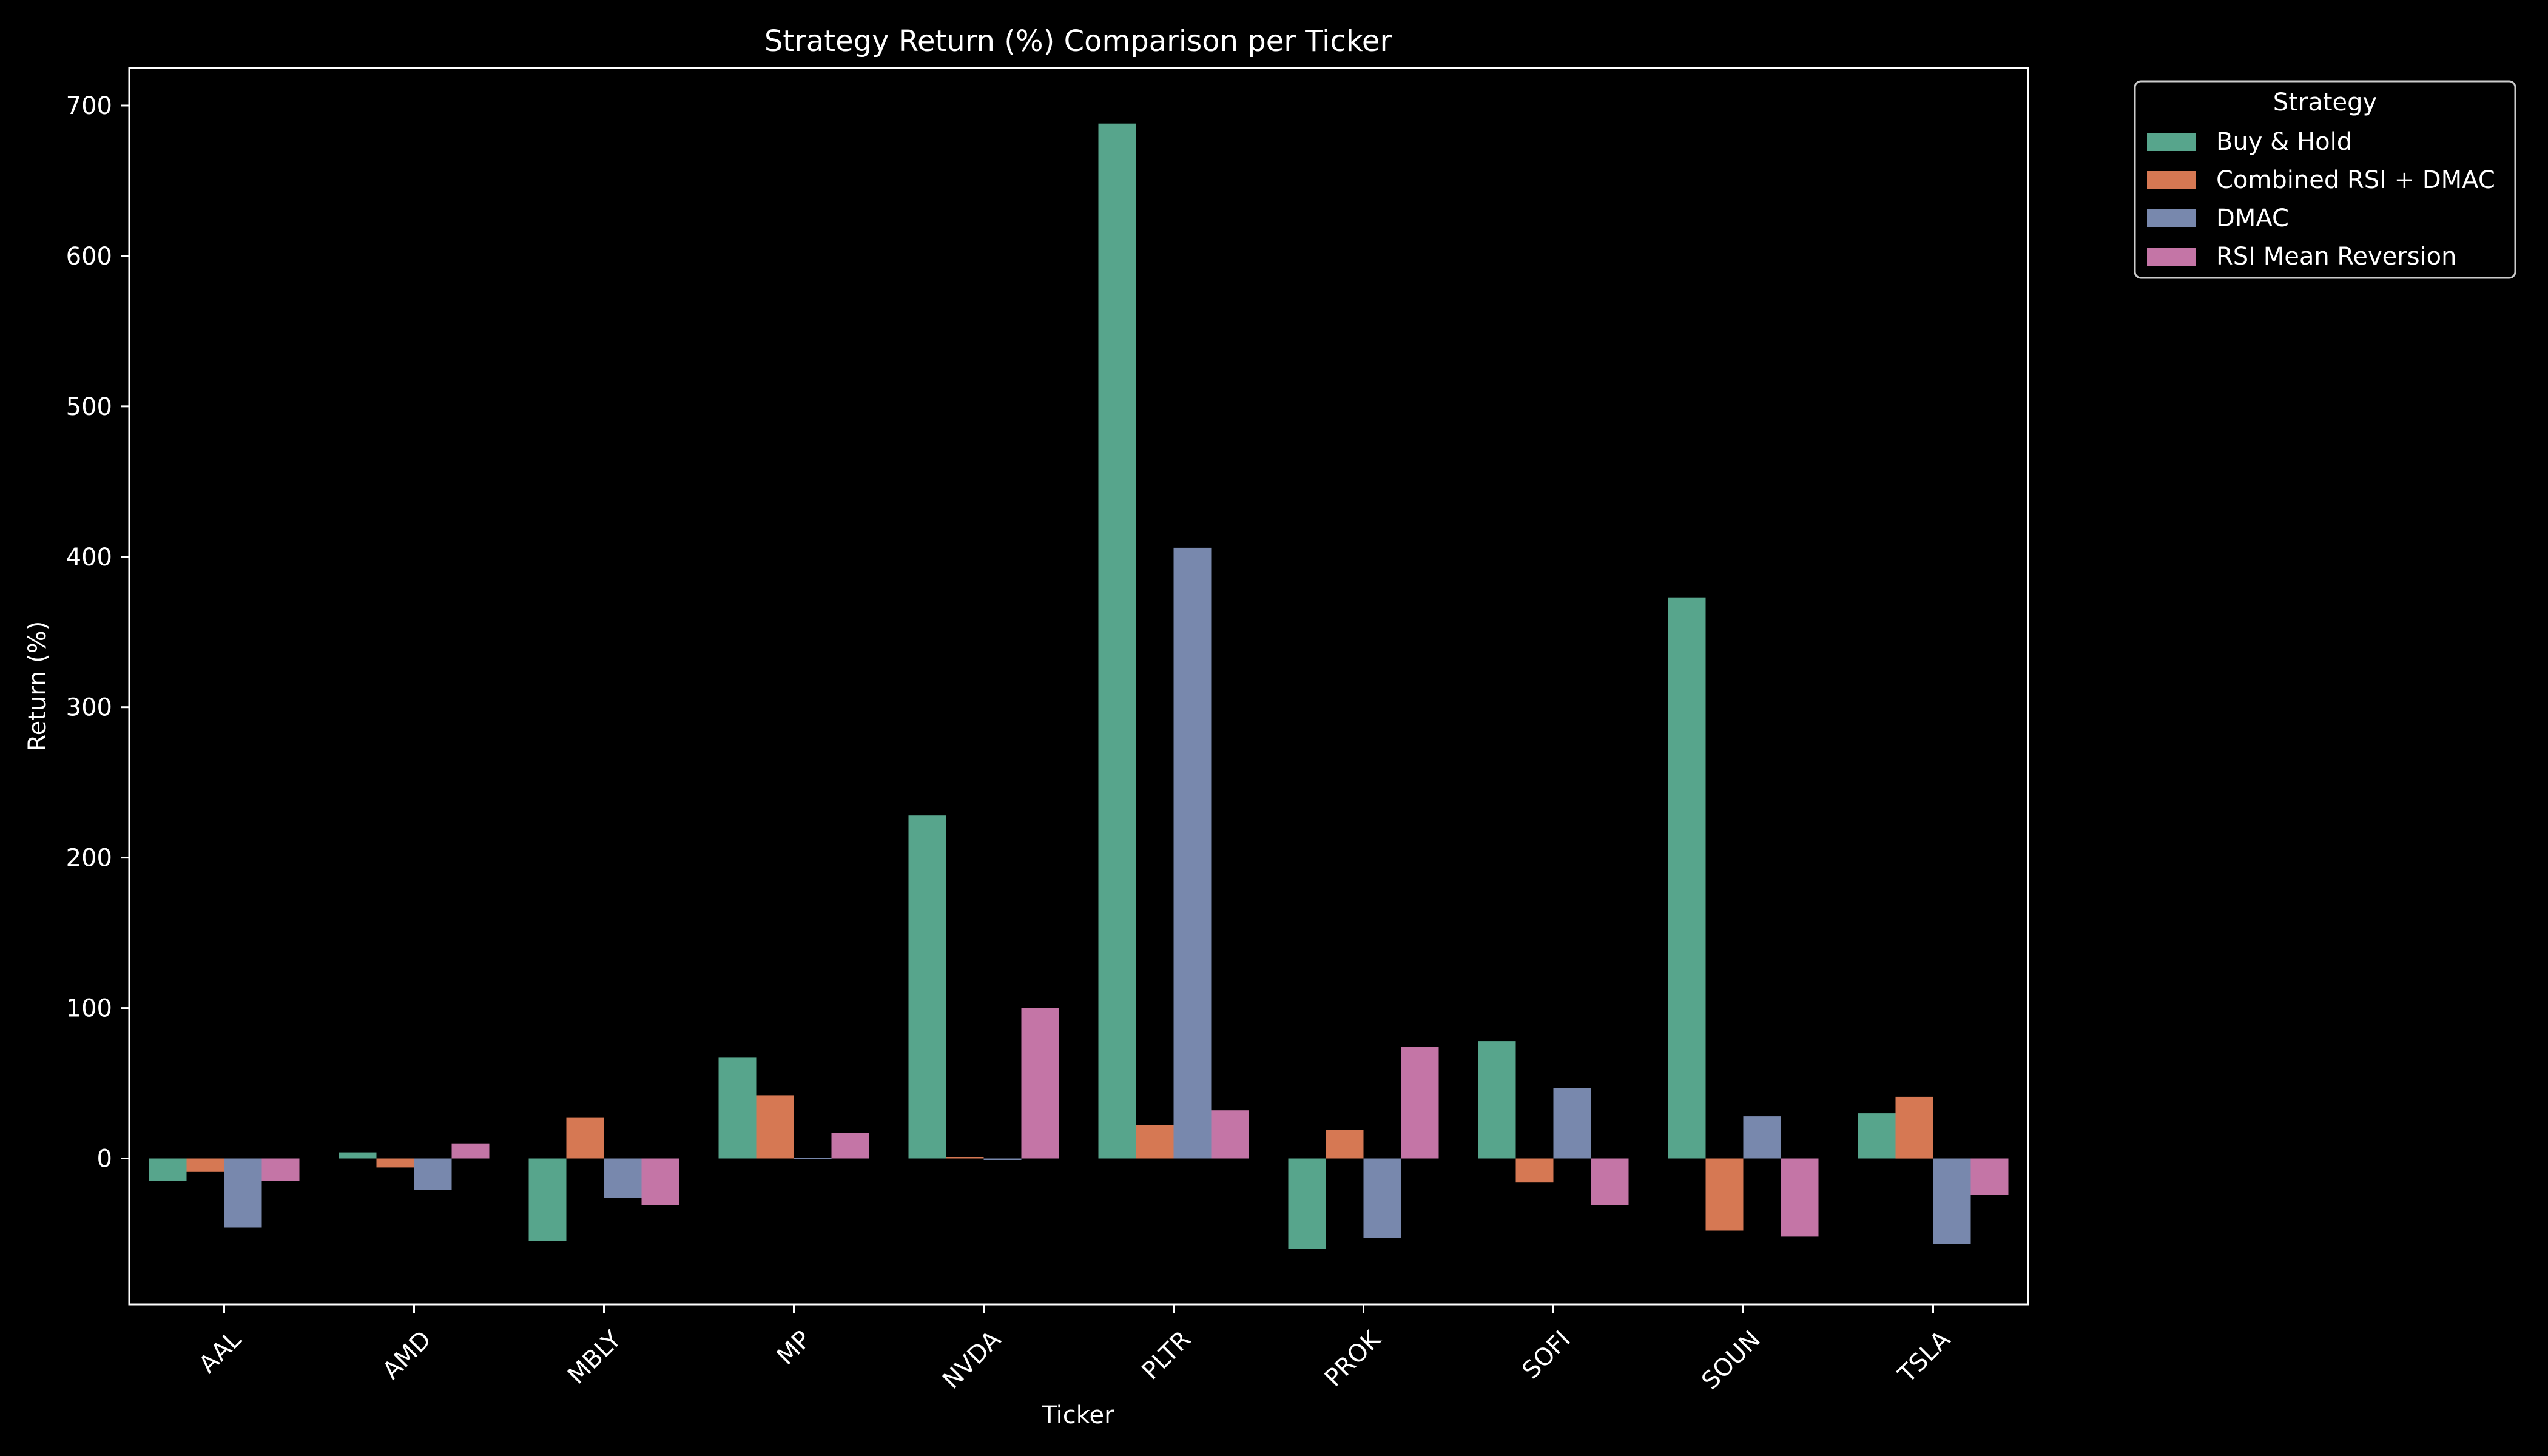 This screenshot has height=1456, width=2548. Describe the element at coordinates (2355, 180) in the screenshot. I see `legend-label-1: Combined RSI + DMAC` at that location.